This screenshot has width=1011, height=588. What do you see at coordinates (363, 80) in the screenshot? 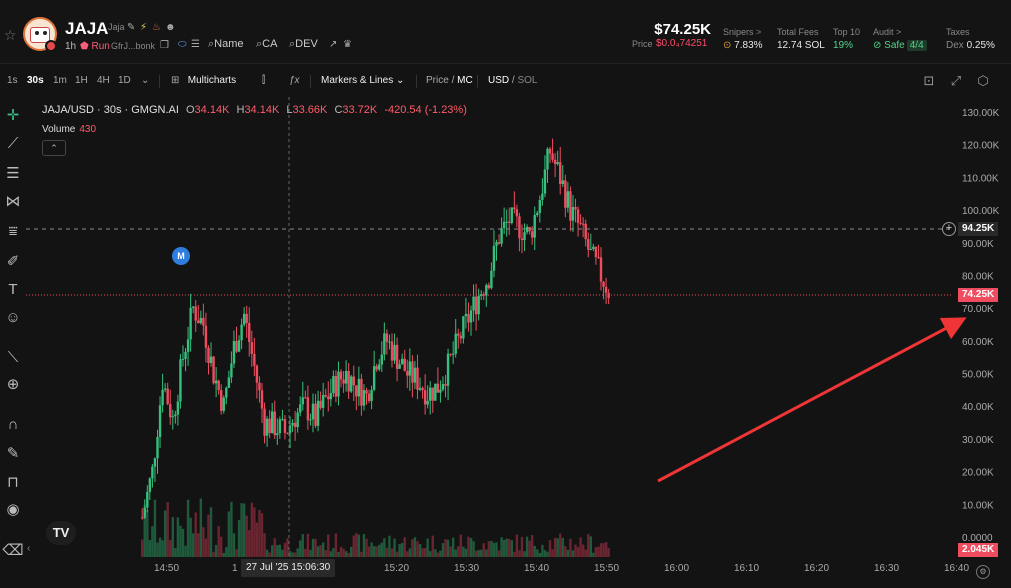
I see `markers-lines-dropdown: Markers & Lines ⌄` at bounding box center [363, 80].